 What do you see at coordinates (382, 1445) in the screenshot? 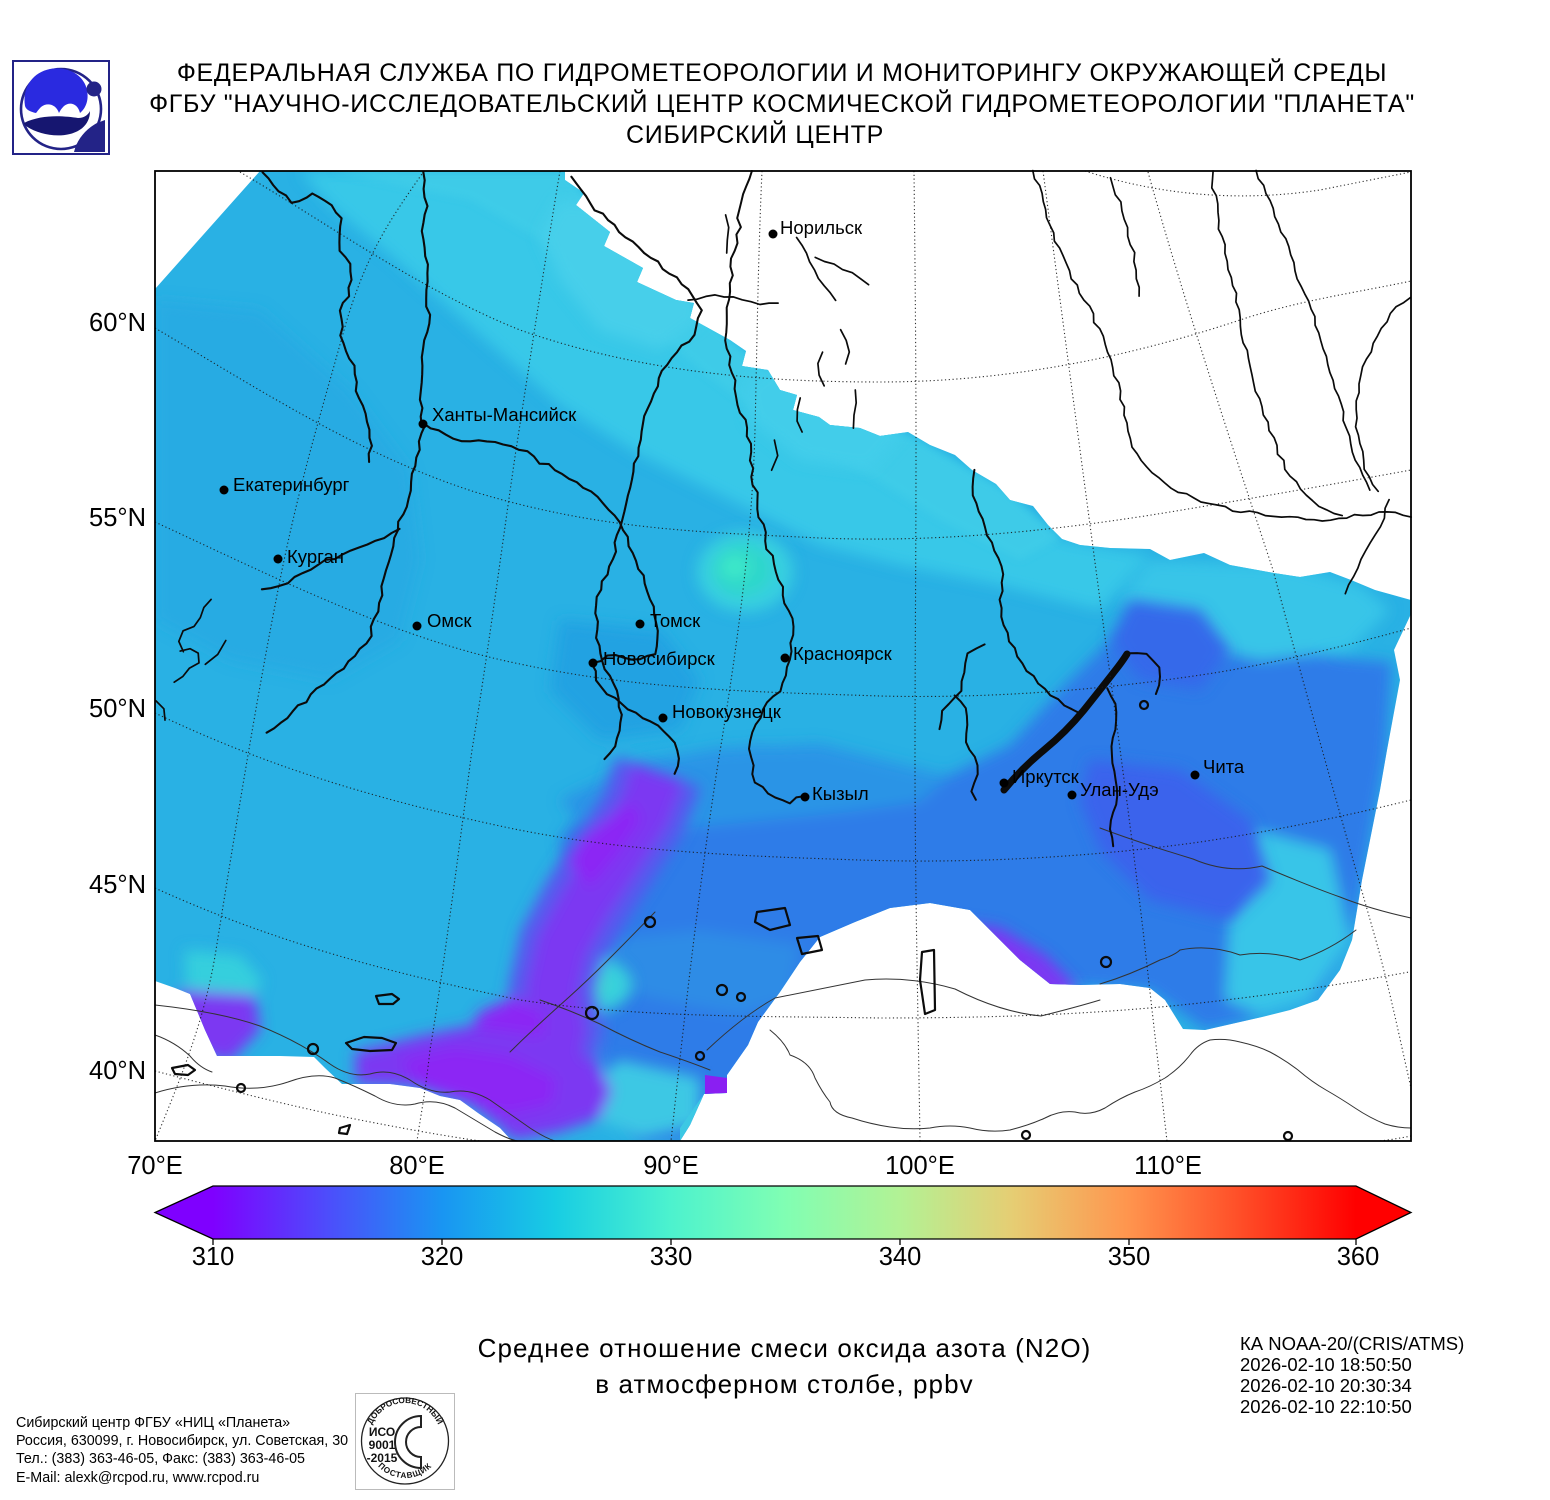
I see `svg-text: 9001` at bounding box center [382, 1445].